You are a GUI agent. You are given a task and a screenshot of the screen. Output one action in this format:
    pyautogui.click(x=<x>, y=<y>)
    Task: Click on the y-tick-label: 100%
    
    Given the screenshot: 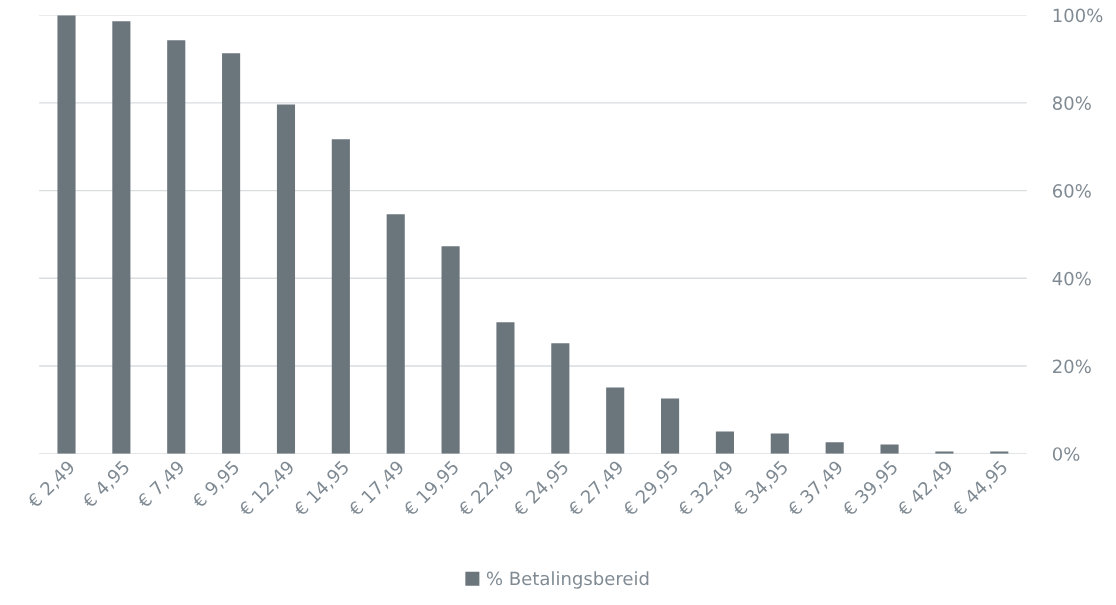 What is the action you would take?
    pyautogui.click(x=1078, y=15)
    